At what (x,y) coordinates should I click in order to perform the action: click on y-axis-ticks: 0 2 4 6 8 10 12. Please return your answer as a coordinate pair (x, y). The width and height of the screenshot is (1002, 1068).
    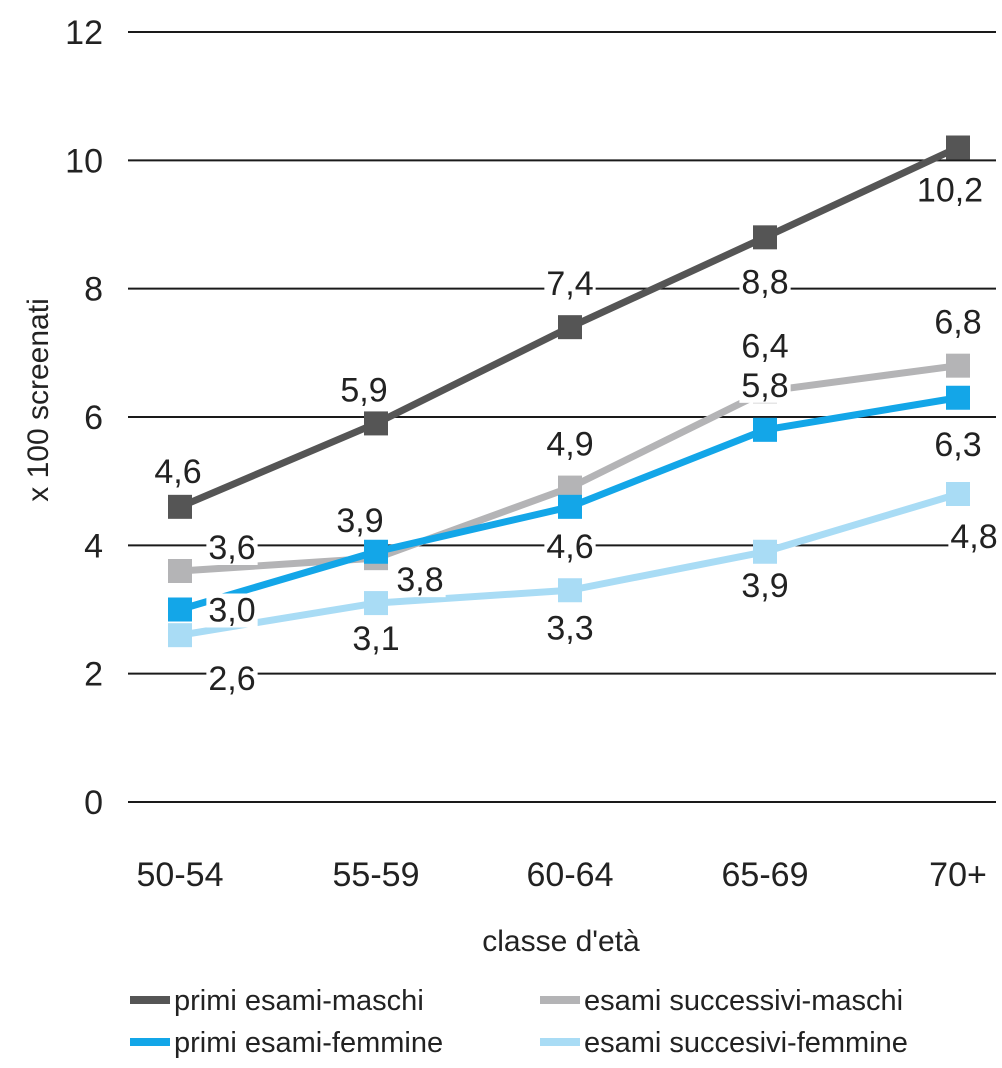
    Looking at the image, I should click on (84, 418).